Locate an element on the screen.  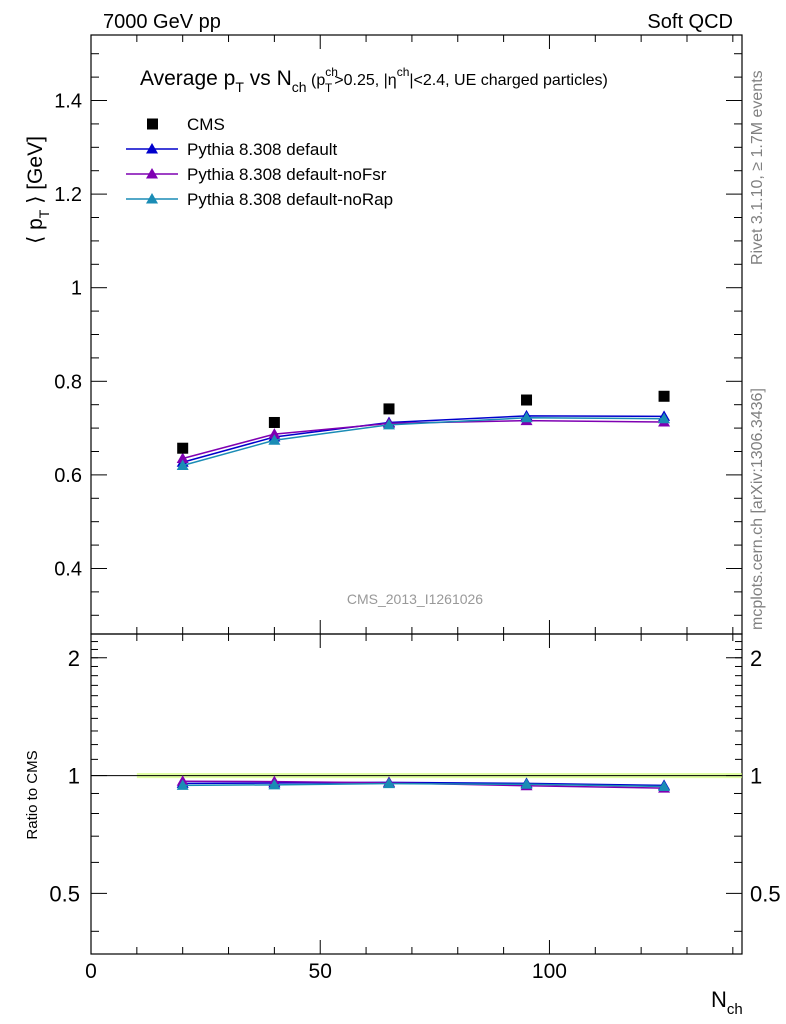
y-tick-label: 1.2 is located at coordinates (68, 195).